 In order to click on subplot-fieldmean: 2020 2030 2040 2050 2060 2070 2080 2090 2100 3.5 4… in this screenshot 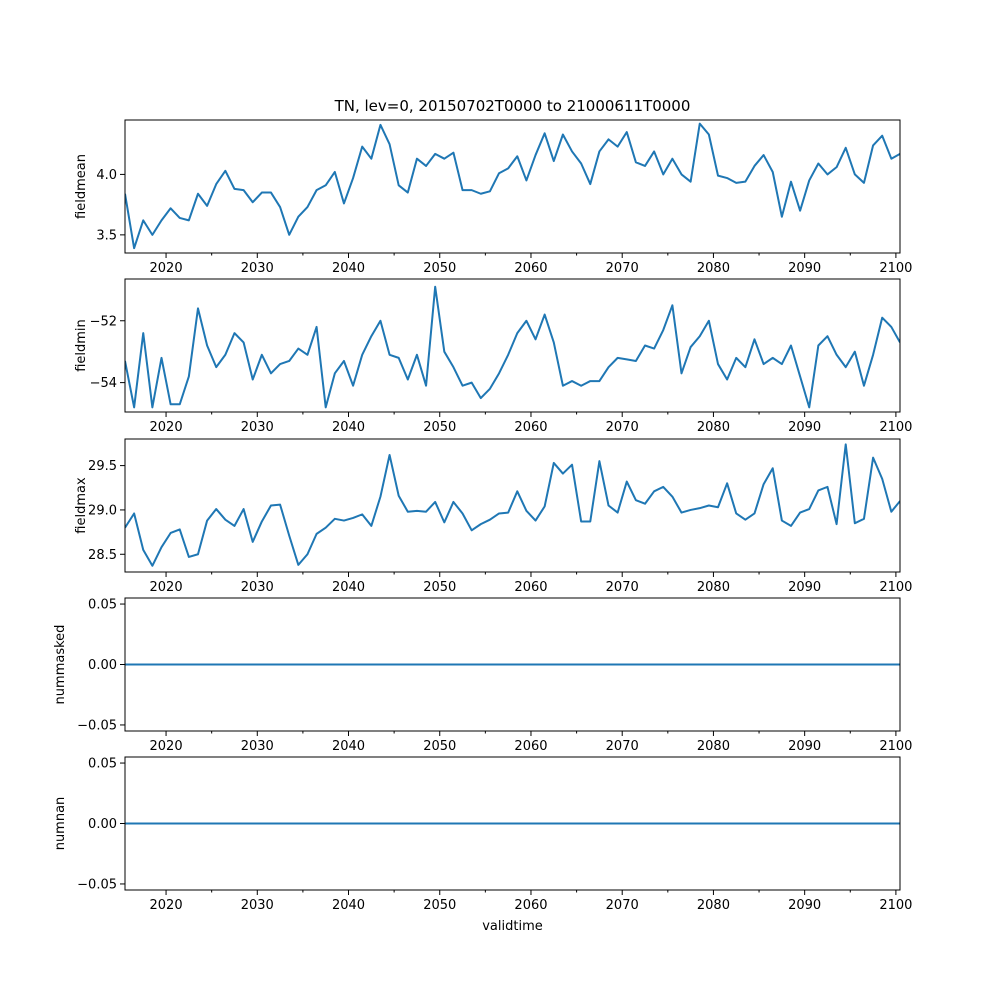, I will do `click(493, 197)`.